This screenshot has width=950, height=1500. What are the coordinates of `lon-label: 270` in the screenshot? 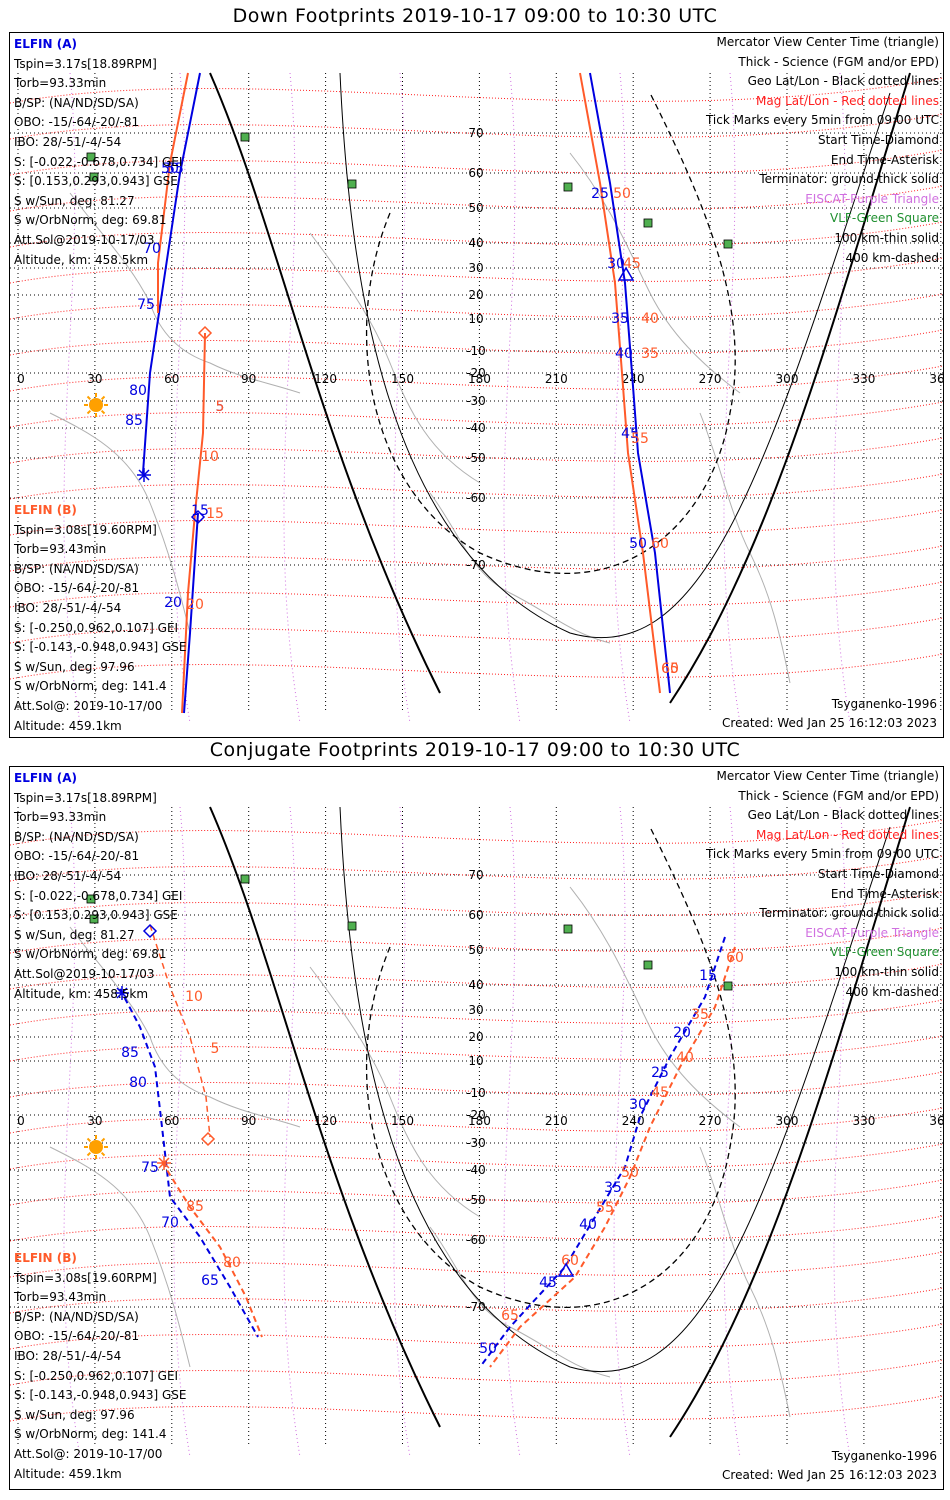 It's located at (710, 379).